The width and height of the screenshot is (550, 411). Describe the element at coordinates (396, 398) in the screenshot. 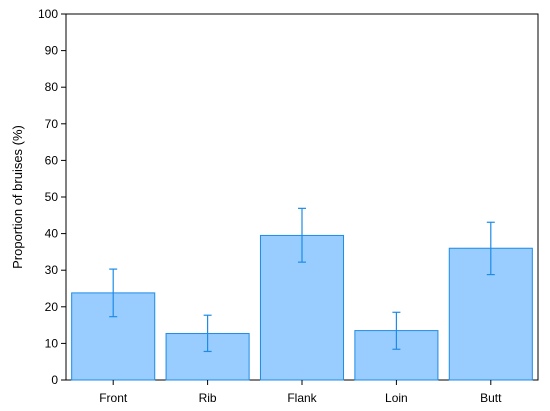

I see `x-tick-label-loin: Loin` at that location.